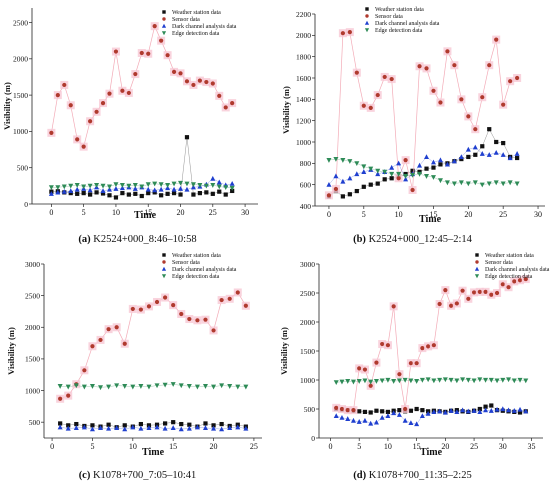 The height and width of the screenshot is (487, 550). Describe the element at coordinates (420, 239) in the screenshot. I see `caption-b-text: K2524+000_12:45–2:14` at that location.